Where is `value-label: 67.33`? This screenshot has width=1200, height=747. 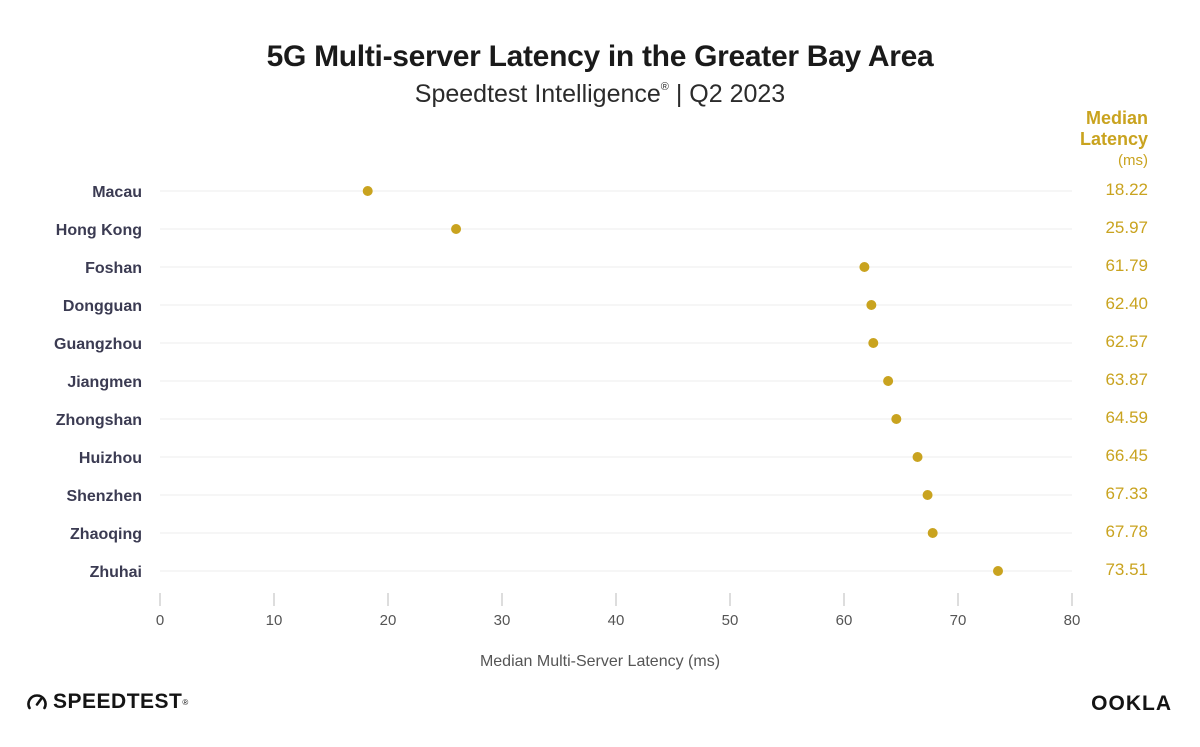
value-label: 67.33 is located at coordinates (1126, 493).